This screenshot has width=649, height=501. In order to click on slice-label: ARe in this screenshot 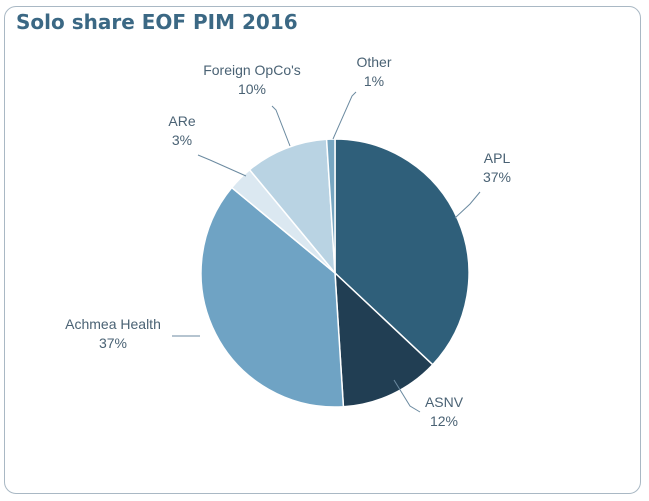, I will do `click(181, 121)`.